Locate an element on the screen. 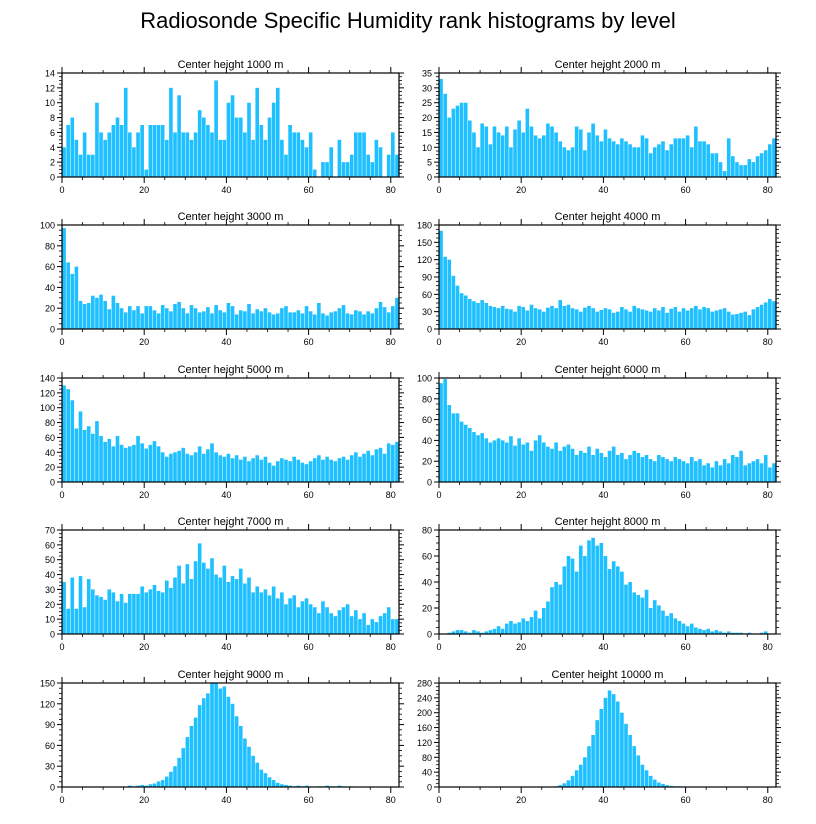 The width and height of the screenshot is (816, 824). y-tick-label: 60 is located at coordinates (50, 746).